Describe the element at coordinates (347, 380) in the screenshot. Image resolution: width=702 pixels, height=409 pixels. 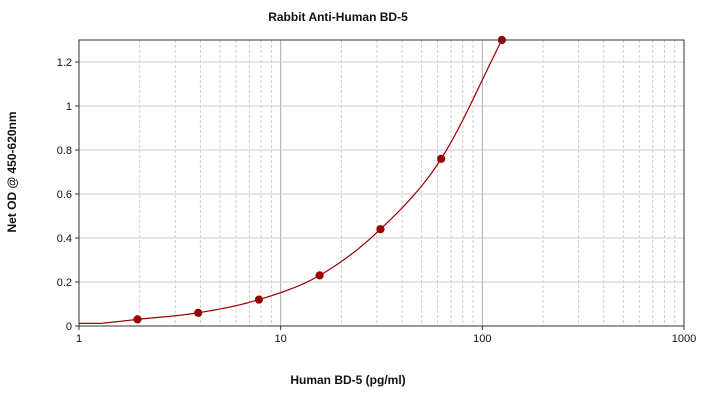
I see `x-axis-label: Human BD-5 (pg/ml)` at that location.